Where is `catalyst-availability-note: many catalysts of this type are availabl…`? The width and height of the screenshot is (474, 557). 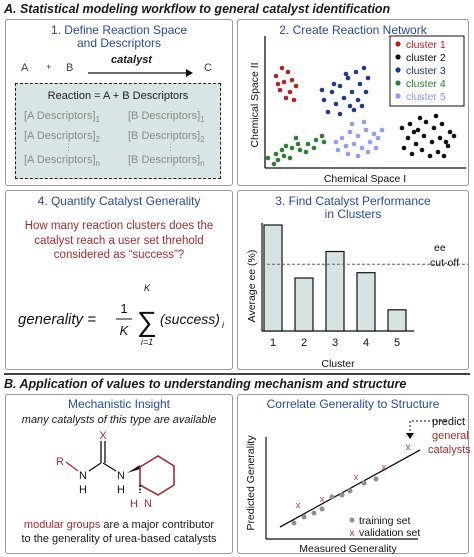 catalyst-availability-note: many catalysts of this type are availabl… is located at coordinates (119, 420).